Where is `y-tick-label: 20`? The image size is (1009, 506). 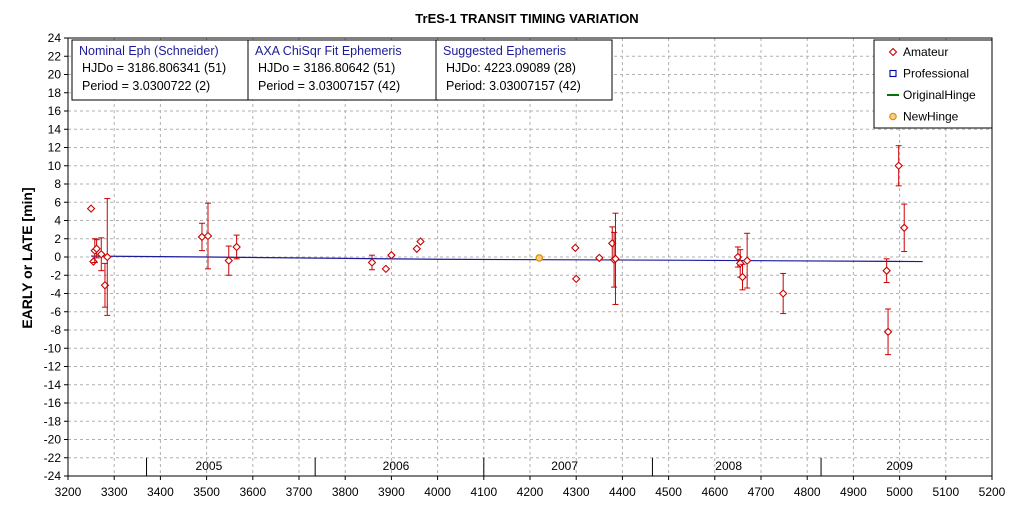 y-tick-label: 20 is located at coordinates (55, 75).